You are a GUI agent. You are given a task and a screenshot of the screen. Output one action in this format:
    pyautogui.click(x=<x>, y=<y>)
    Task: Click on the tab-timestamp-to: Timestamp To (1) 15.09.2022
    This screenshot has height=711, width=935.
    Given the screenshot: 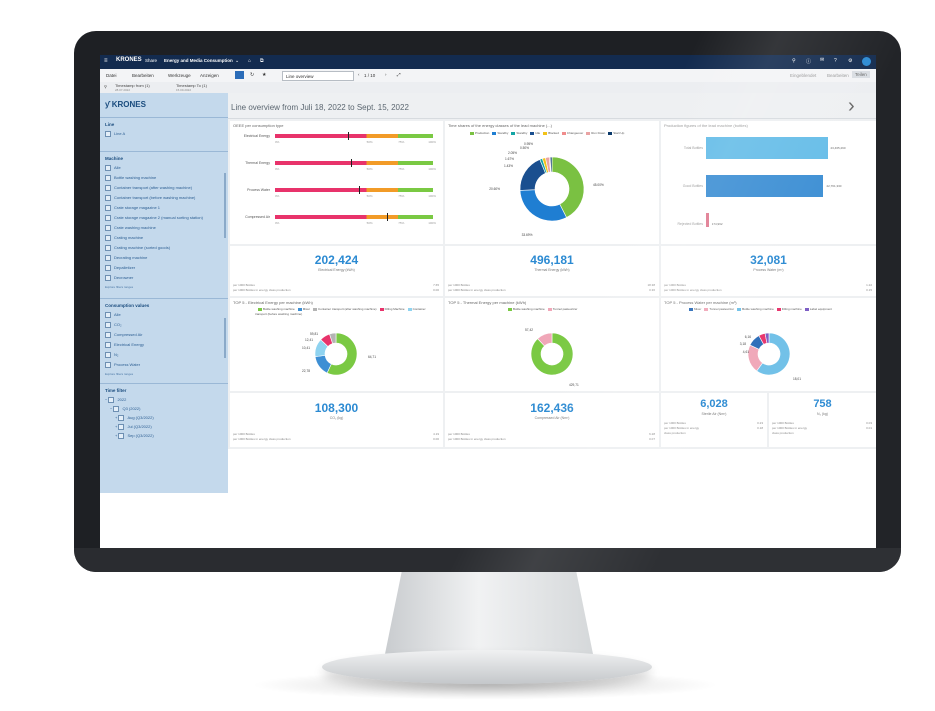 What is the action you would take?
    pyautogui.click(x=205, y=87)
    